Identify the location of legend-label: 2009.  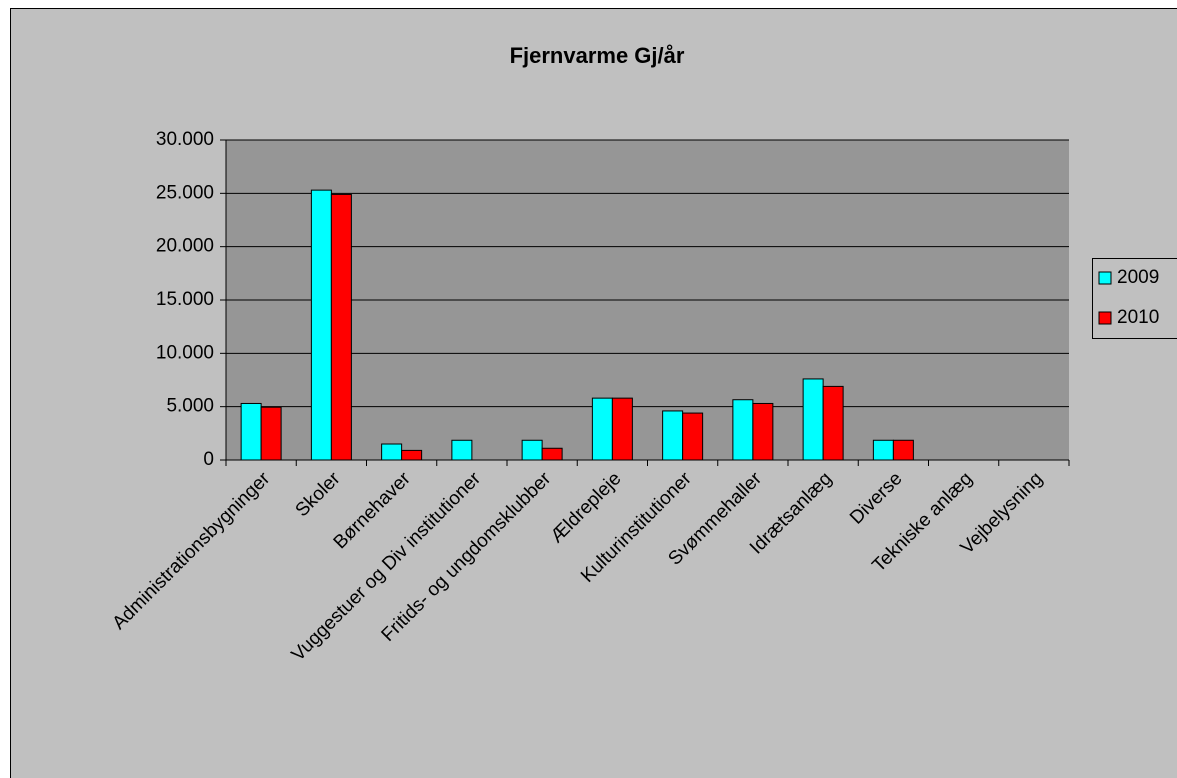
(1138, 277).